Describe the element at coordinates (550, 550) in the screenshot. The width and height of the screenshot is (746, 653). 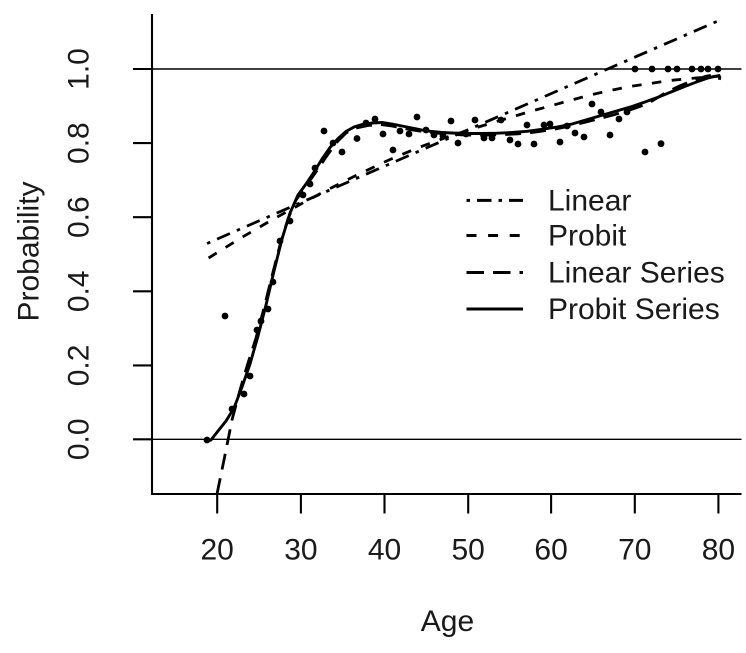
I see `svg-text: 60` at that location.